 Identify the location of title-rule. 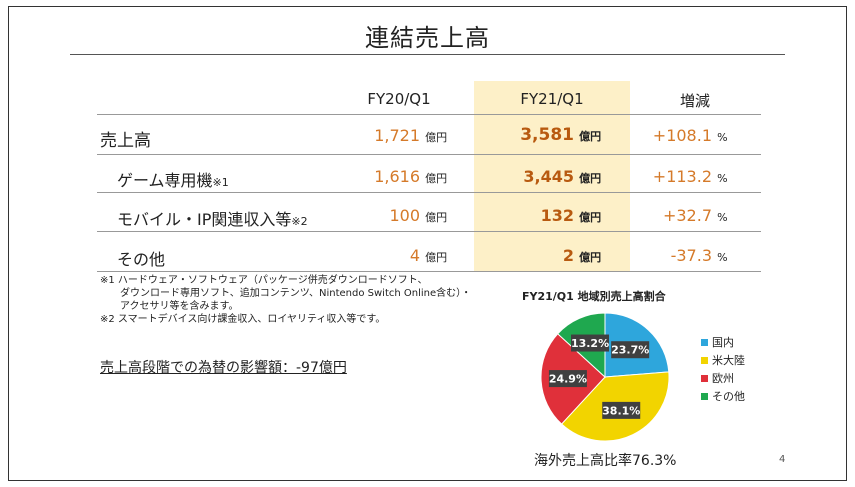
(427, 54).